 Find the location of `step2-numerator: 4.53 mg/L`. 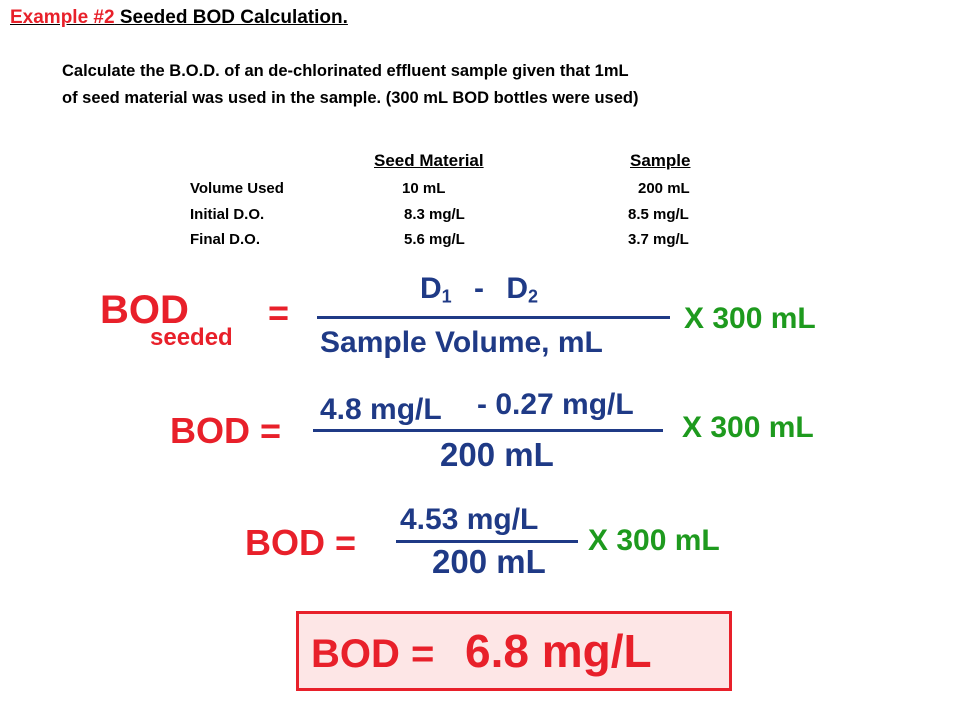

step2-numerator: 4.53 mg/L is located at coordinates (469, 519).